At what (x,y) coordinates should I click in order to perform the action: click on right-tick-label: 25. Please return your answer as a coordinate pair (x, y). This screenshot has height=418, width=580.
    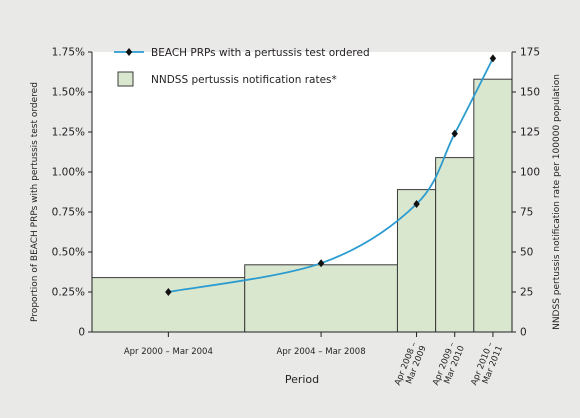
    Looking at the image, I should click on (526, 293).